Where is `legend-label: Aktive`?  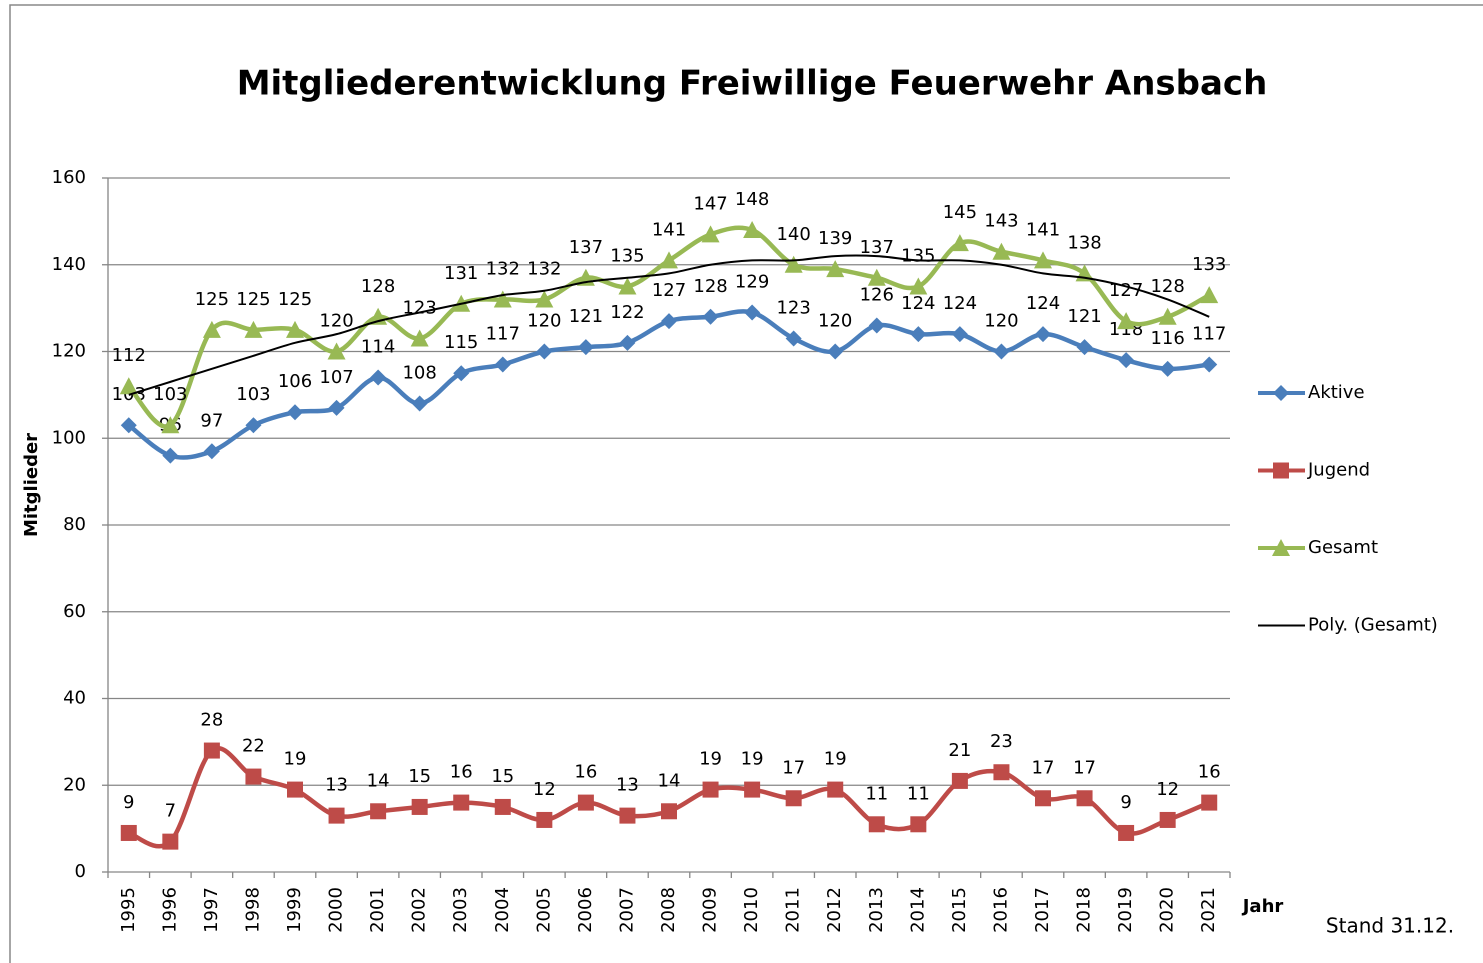
legend-label: Aktive is located at coordinates (1336, 392).